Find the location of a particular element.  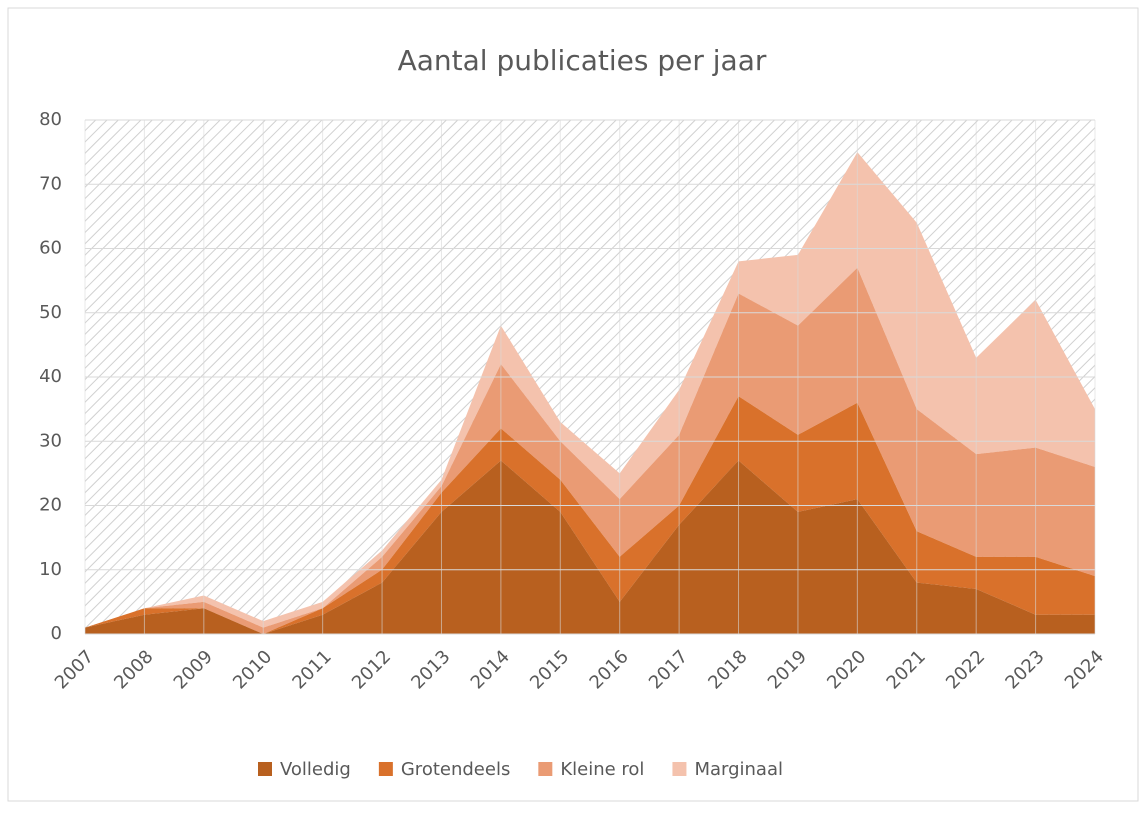

y-tick-label: 10 is located at coordinates (50, 569).